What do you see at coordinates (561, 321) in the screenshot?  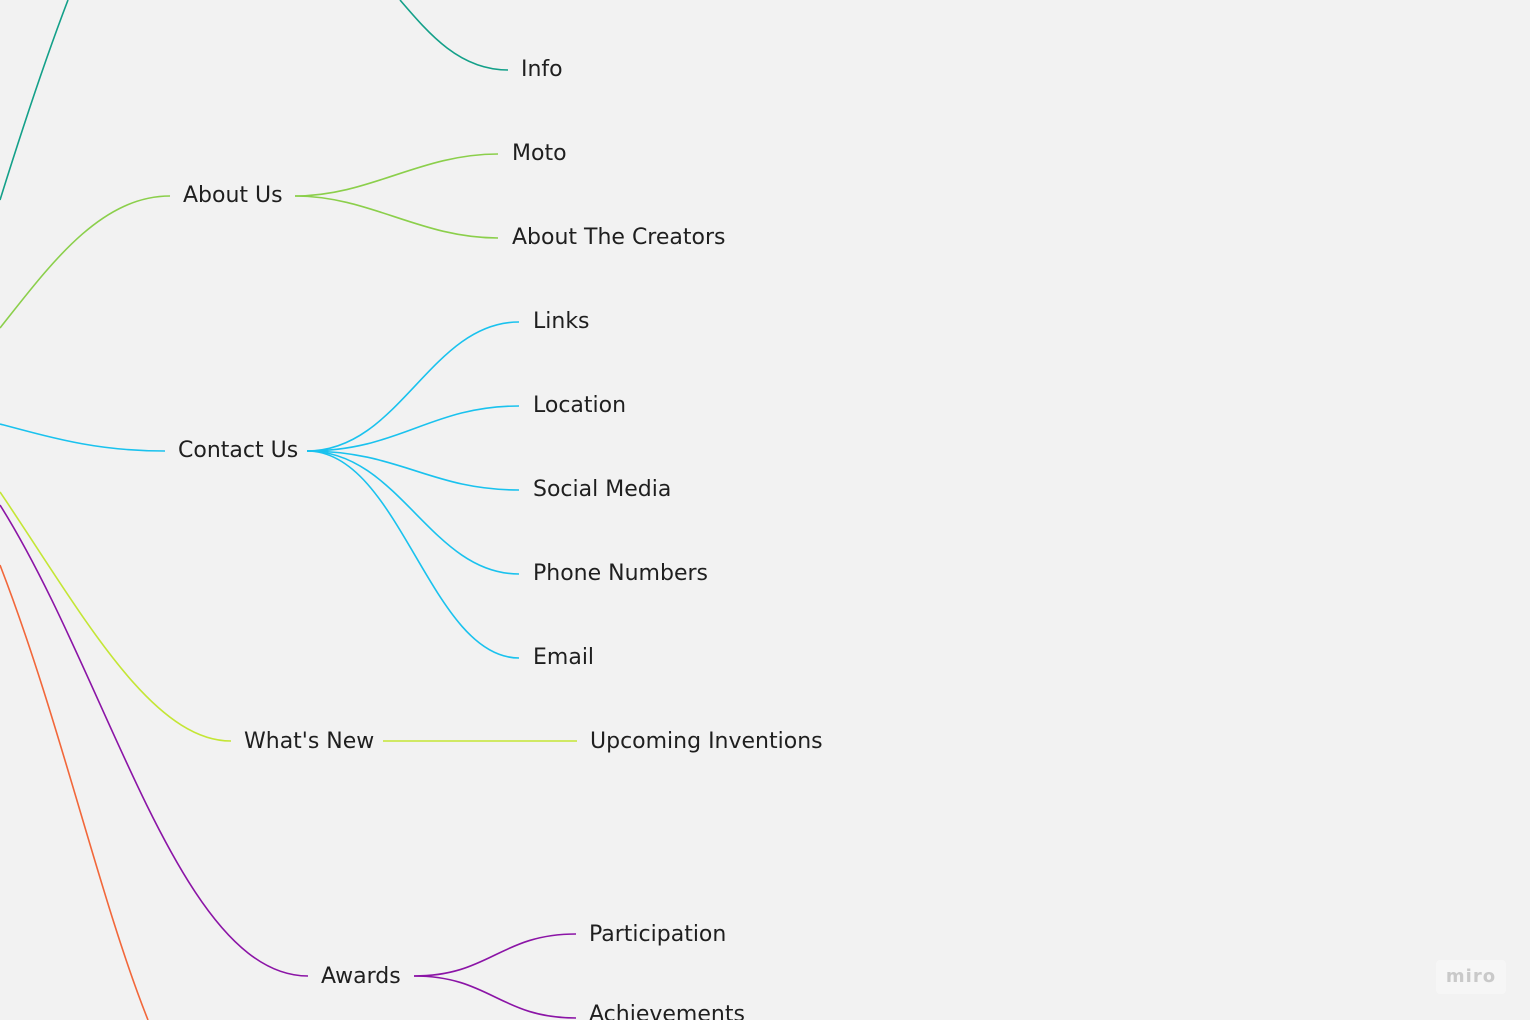 I see `node-links: Links` at bounding box center [561, 321].